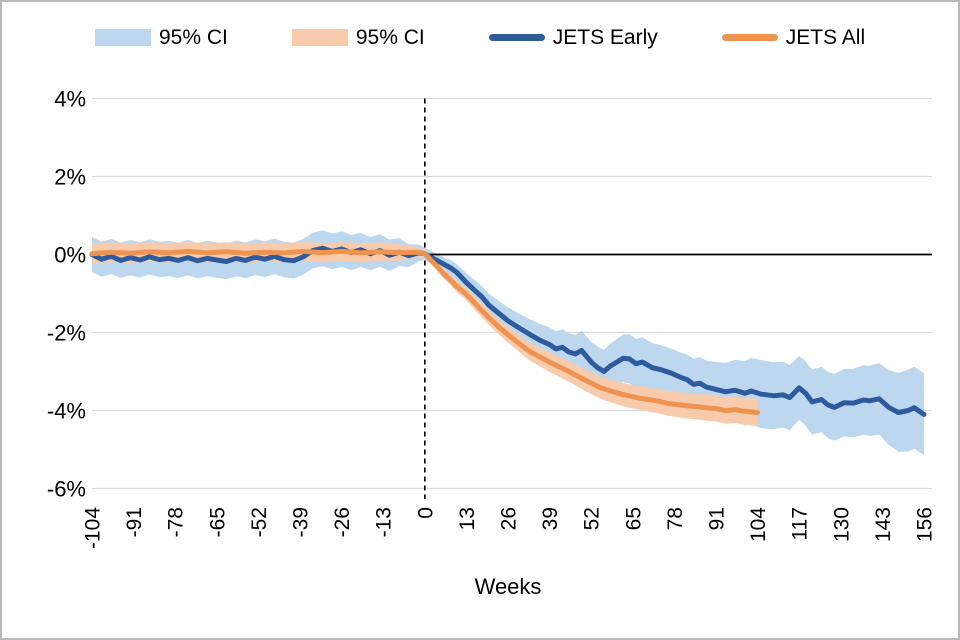 This screenshot has width=960, height=640. I want to click on x-axis-tick-label: -52, so click(259, 522).